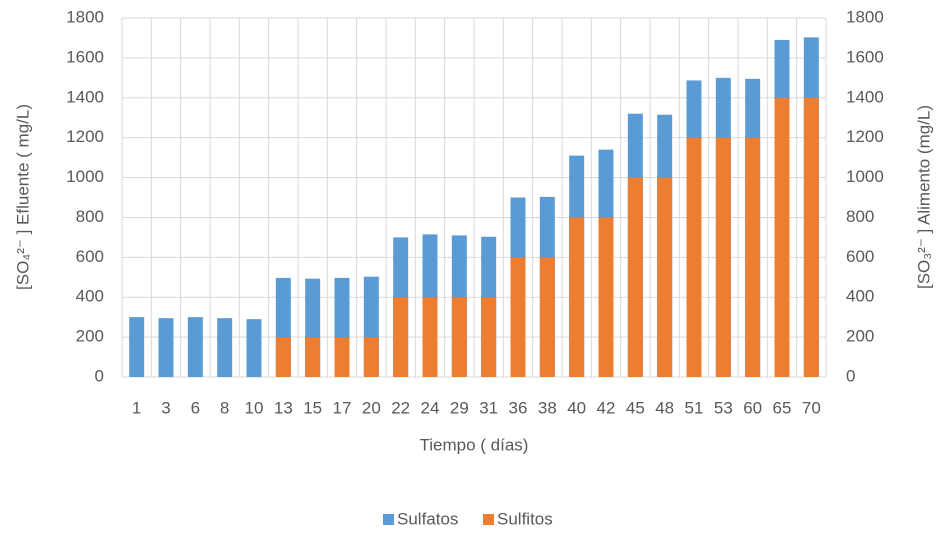  I want to click on y-tick-label: 200, so click(90, 336).